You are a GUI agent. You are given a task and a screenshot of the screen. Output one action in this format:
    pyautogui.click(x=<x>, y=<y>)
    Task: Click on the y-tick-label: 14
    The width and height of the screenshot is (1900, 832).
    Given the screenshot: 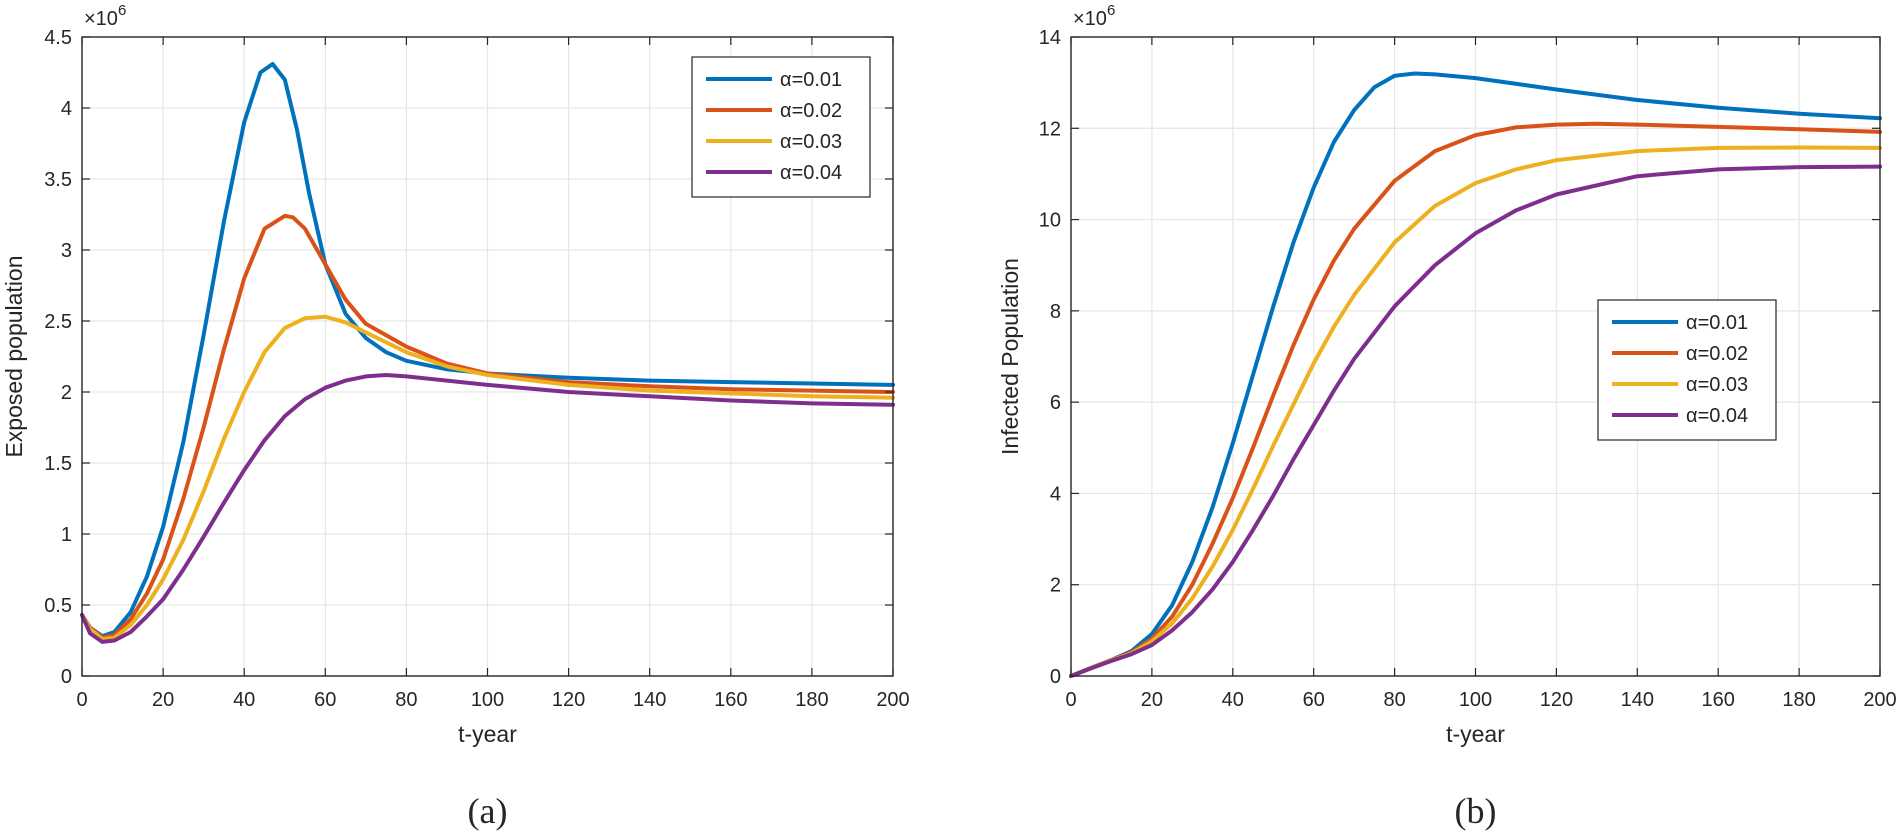 What is the action you would take?
    pyautogui.click(x=1050, y=38)
    